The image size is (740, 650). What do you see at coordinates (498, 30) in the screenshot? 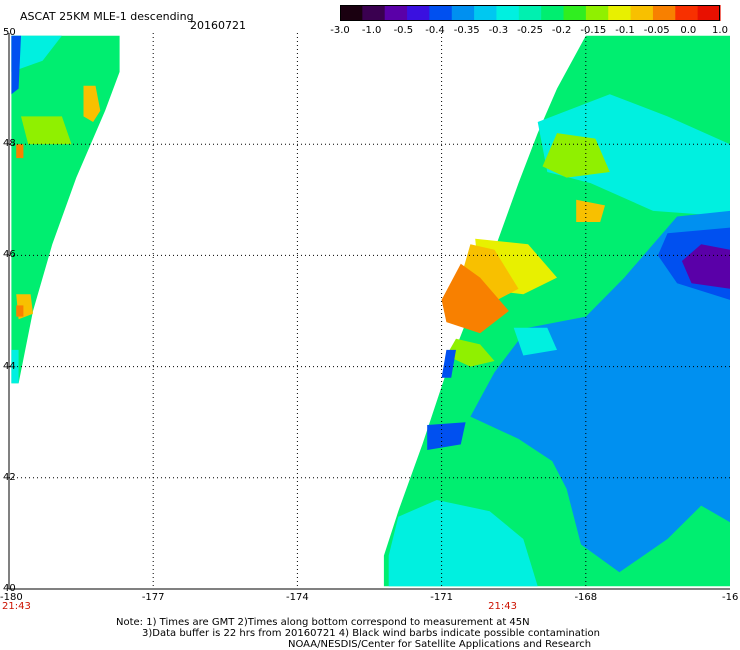
I see `colorbar-tick-label: -0.3` at bounding box center [498, 30].